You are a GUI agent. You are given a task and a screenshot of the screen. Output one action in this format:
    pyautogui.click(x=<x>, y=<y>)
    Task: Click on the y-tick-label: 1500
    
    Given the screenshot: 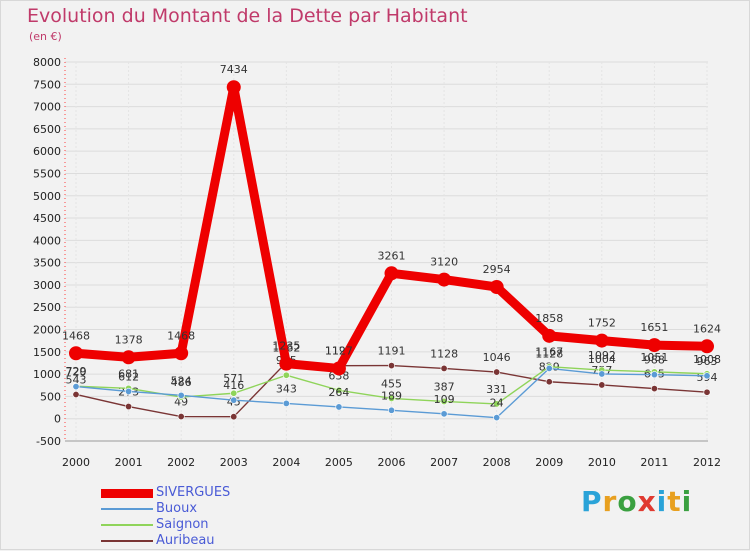 What is the action you would take?
    pyautogui.click(x=47, y=352)
    